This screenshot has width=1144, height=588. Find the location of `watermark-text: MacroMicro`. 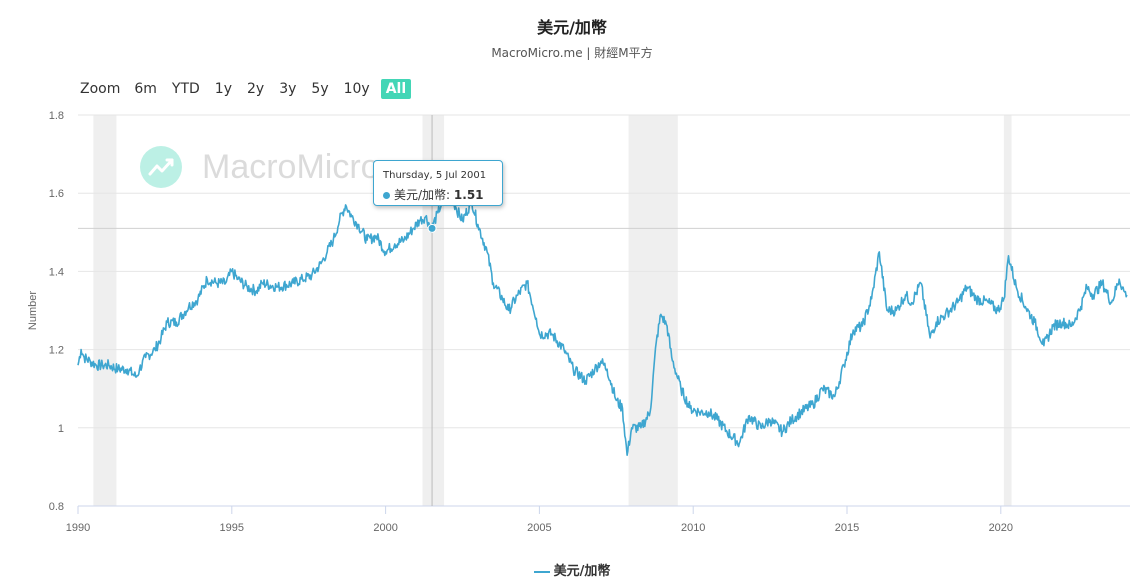

watermark-text: MacroMicro is located at coordinates (291, 166).